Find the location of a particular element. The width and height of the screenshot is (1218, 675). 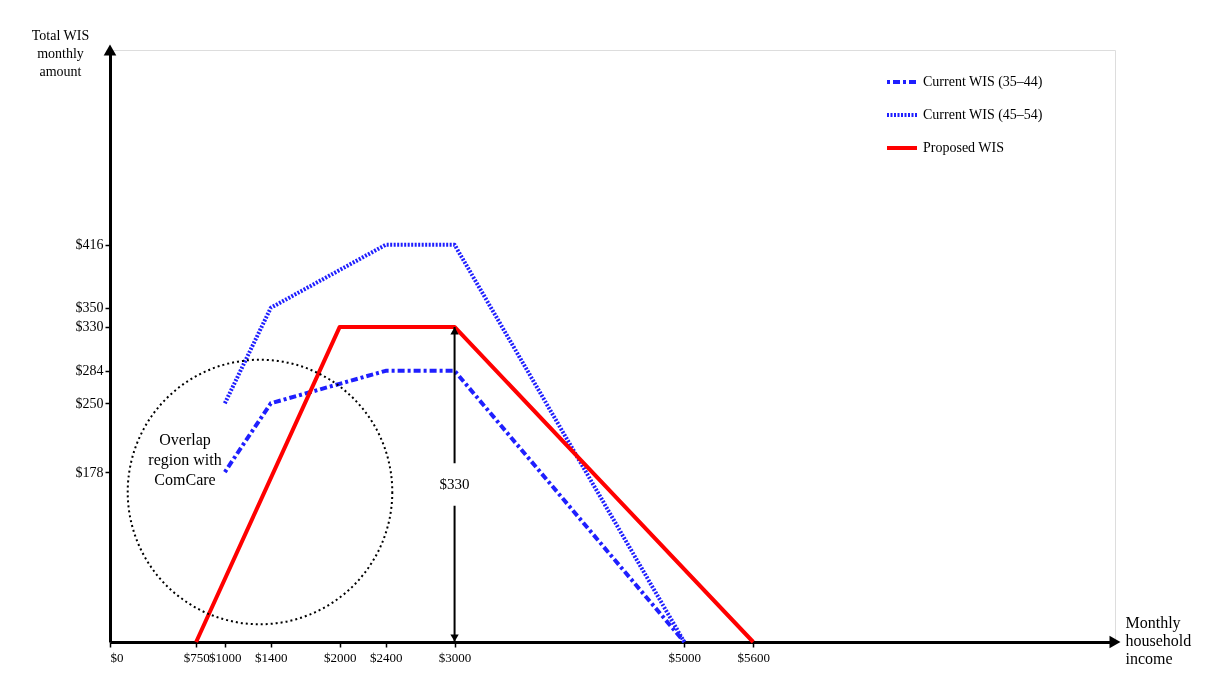

x-tick-label: $2400 is located at coordinates (386, 657).